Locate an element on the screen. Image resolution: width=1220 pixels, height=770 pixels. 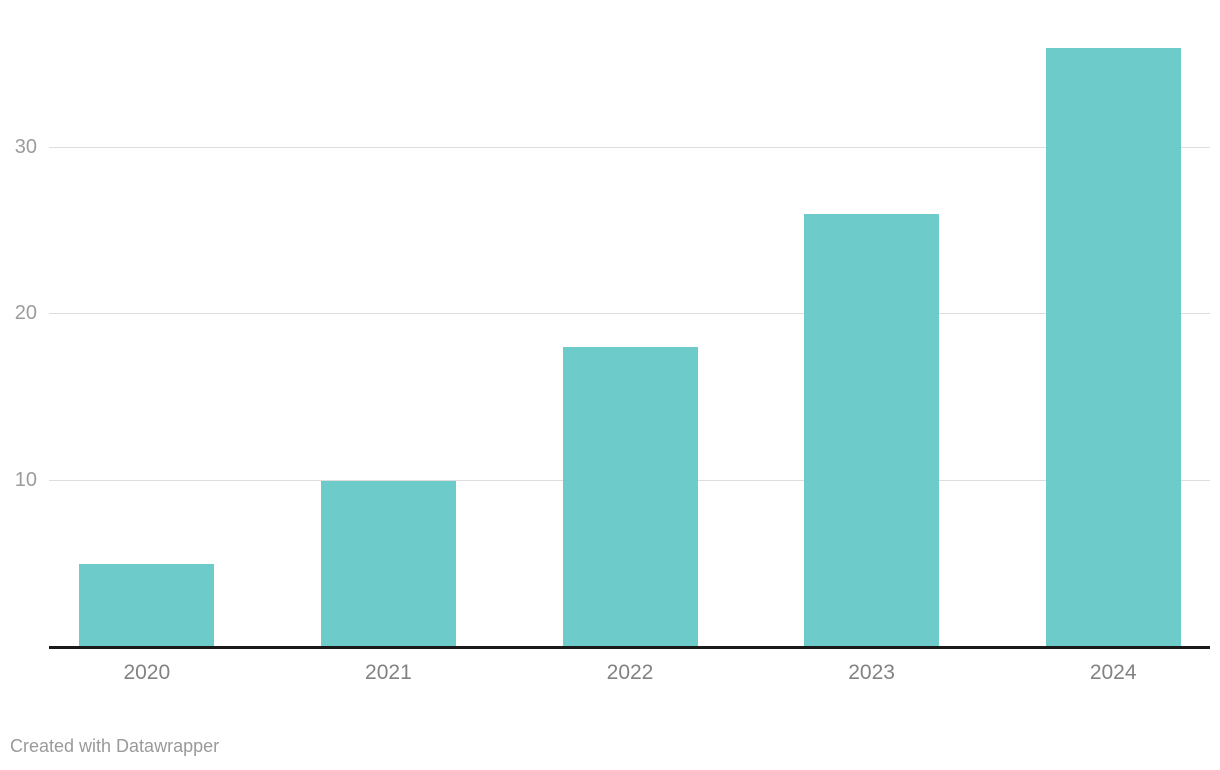
y-axis-tick-label: 10 is located at coordinates (25, 479).